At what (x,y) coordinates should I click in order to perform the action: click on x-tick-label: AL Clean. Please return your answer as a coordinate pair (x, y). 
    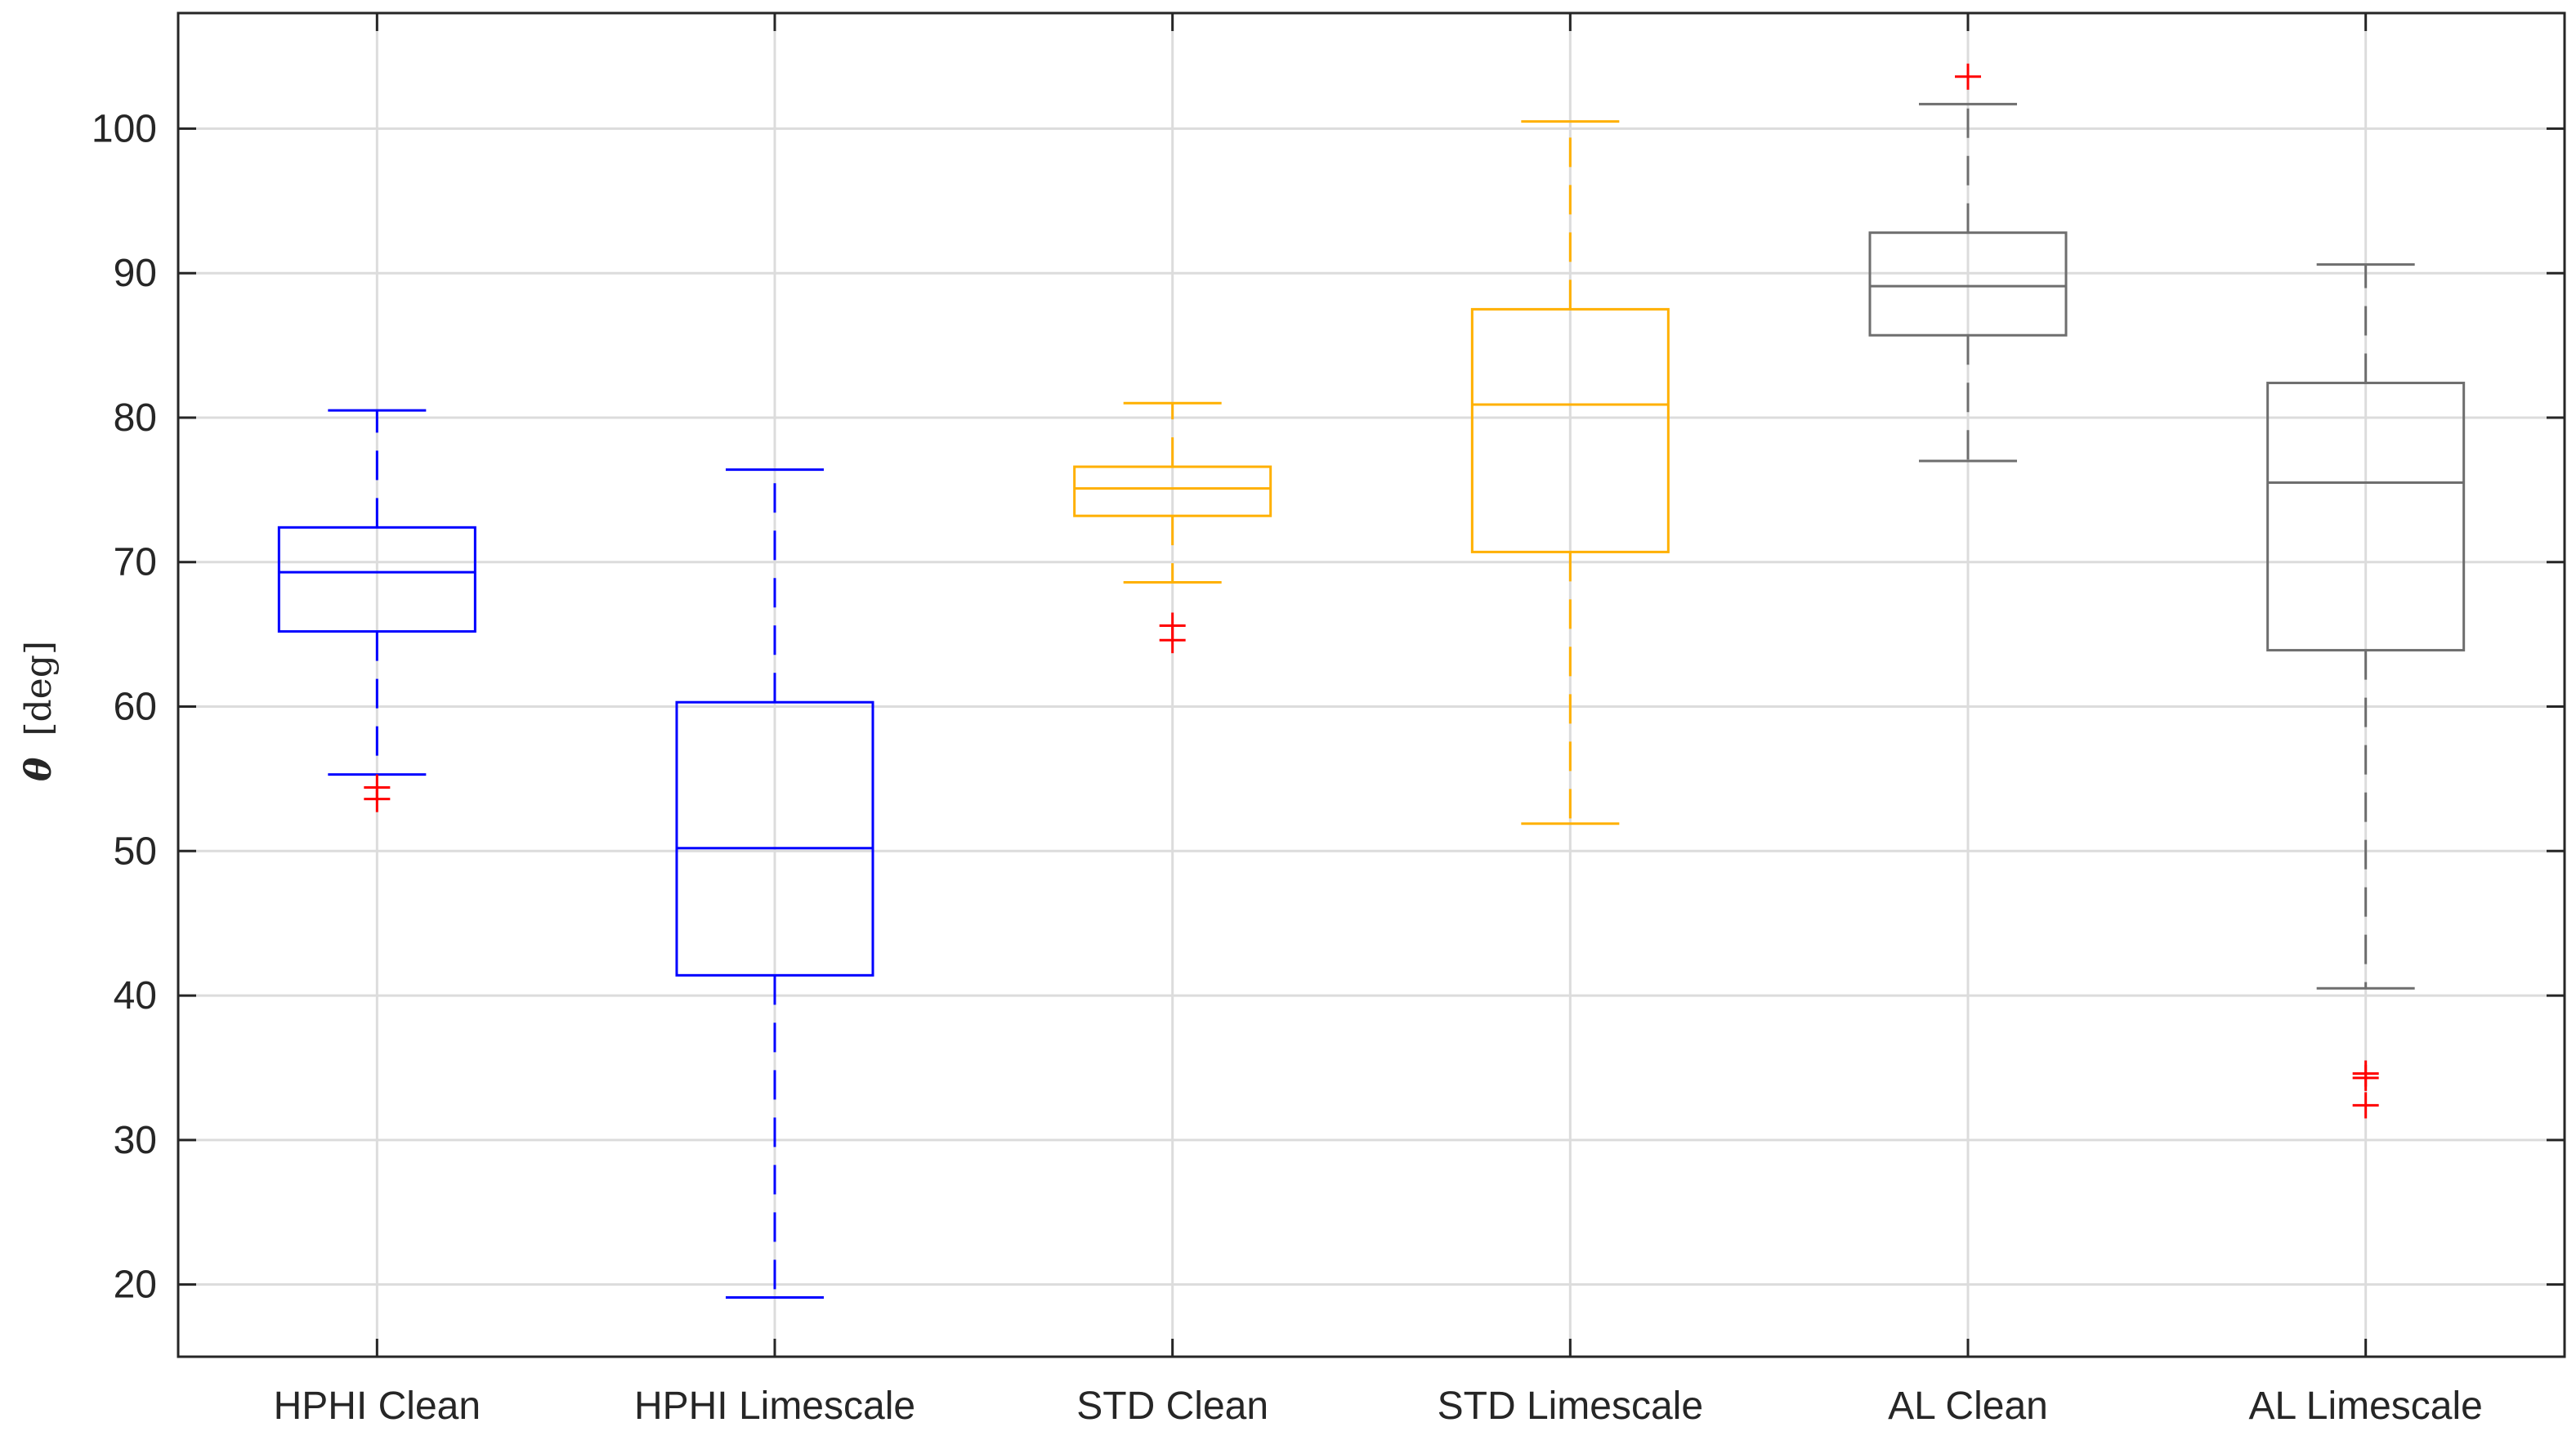
    Looking at the image, I should click on (1968, 1406).